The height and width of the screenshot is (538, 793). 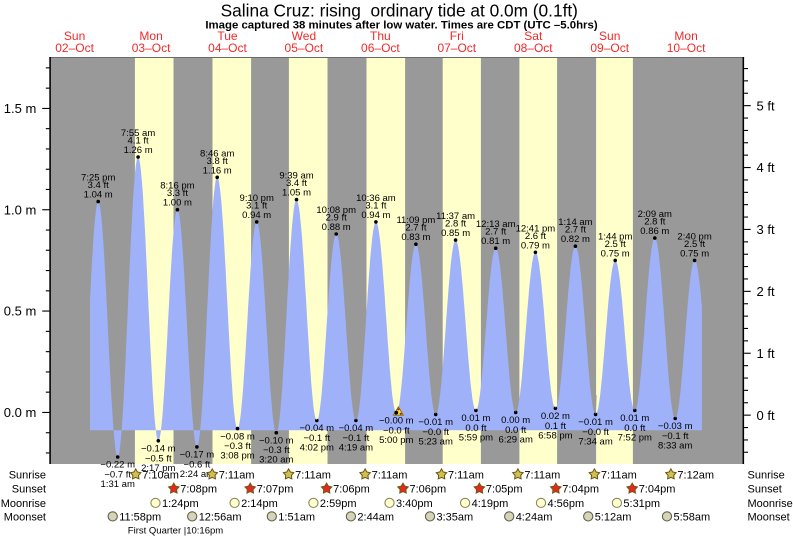 What do you see at coordinates (575, 222) in the screenshot?
I see `svg-text: 1:14 am` at bounding box center [575, 222].